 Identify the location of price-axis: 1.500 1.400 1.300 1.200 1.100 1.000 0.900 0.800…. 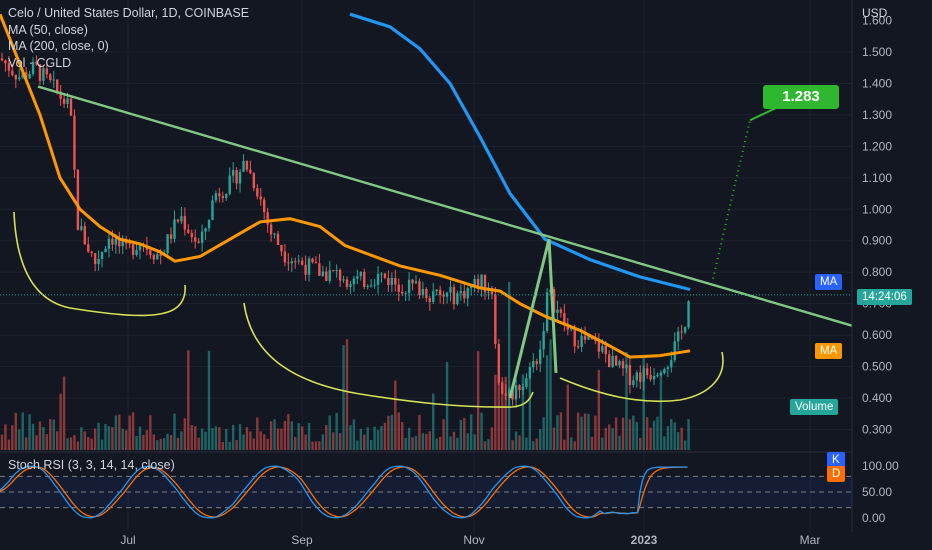
(877, 225).